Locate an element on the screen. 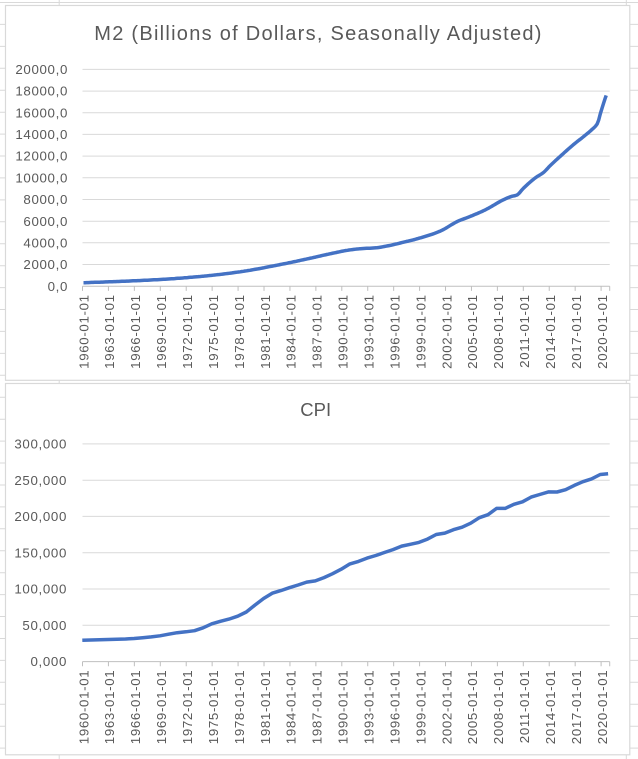 The image size is (638, 759). svg-text: 100,000 is located at coordinates (40, 589).